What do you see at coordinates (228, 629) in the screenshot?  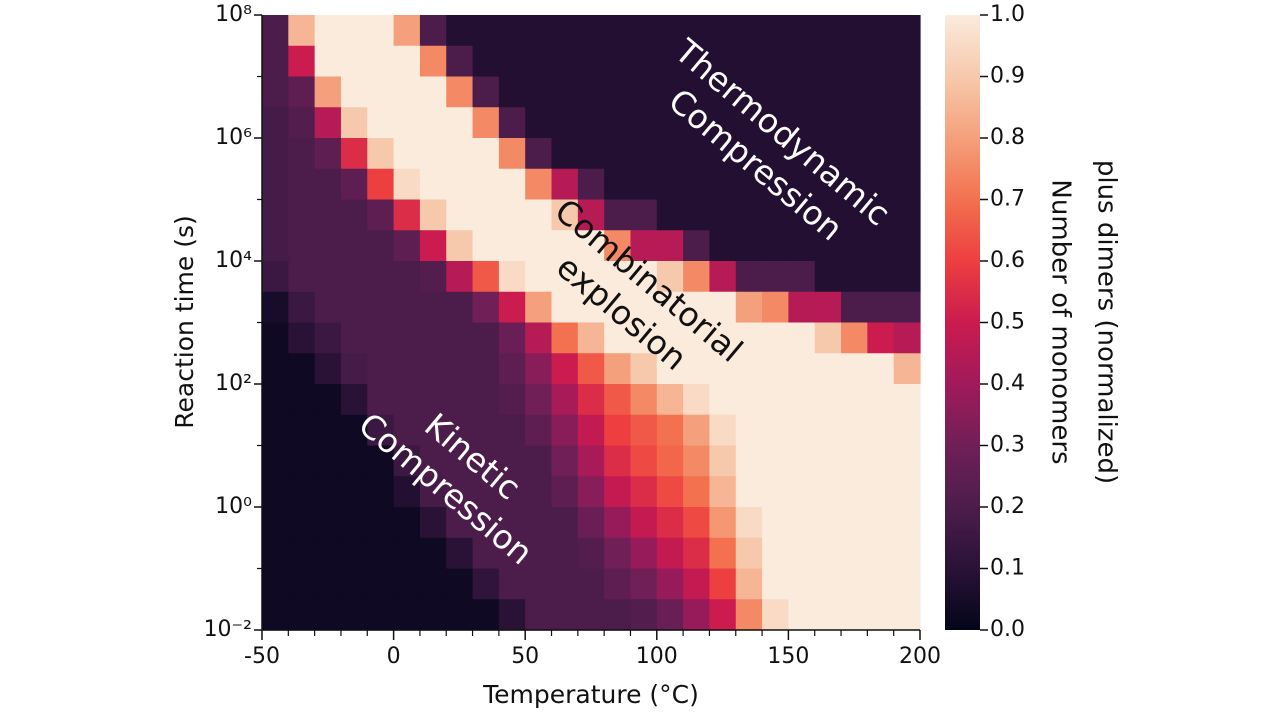 I see `y-tick-label: 10⁻²` at bounding box center [228, 629].